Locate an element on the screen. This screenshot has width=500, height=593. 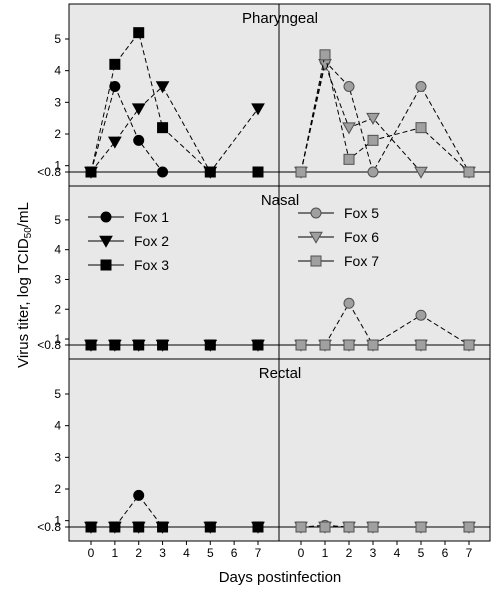
legend-item: Fox 6 is located at coordinates (338, 237).